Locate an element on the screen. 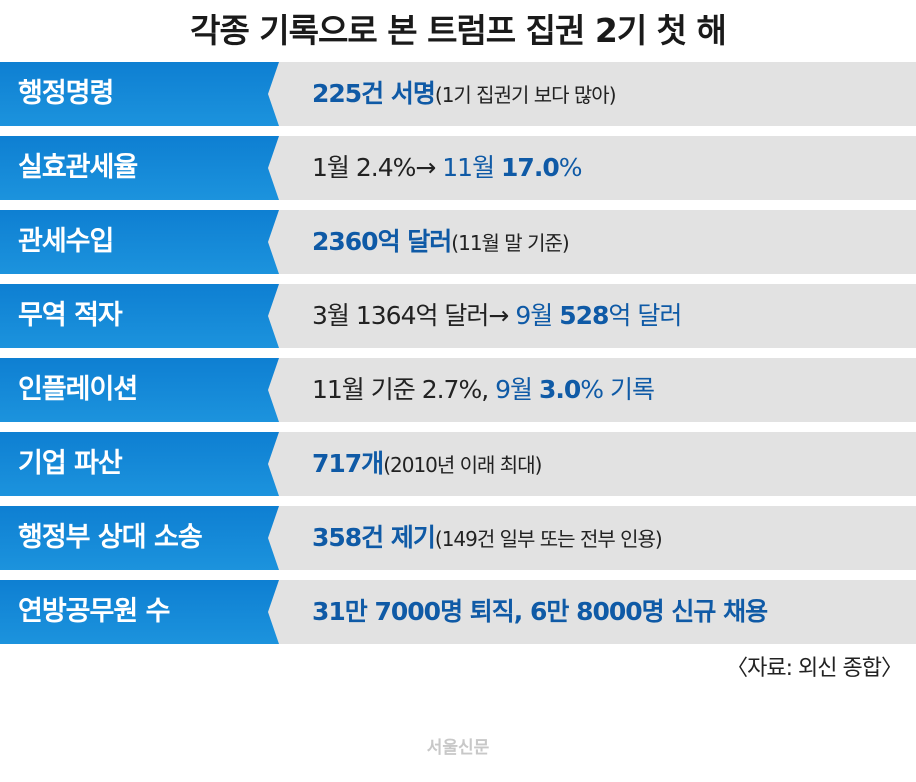 This screenshot has width=916, height=782. table-row: 인플레이션 11월 기준 2.7%, 9월 3.0% 기록 is located at coordinates (458, 390).